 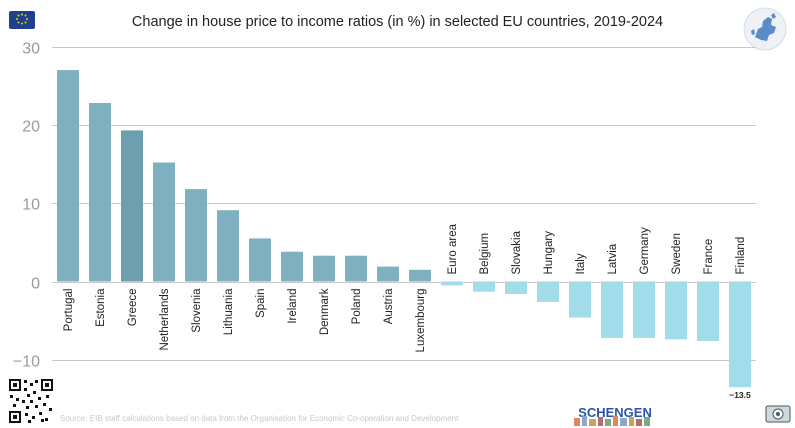 I want to click on y-tick-label: 10, so click(x=31, y=205).